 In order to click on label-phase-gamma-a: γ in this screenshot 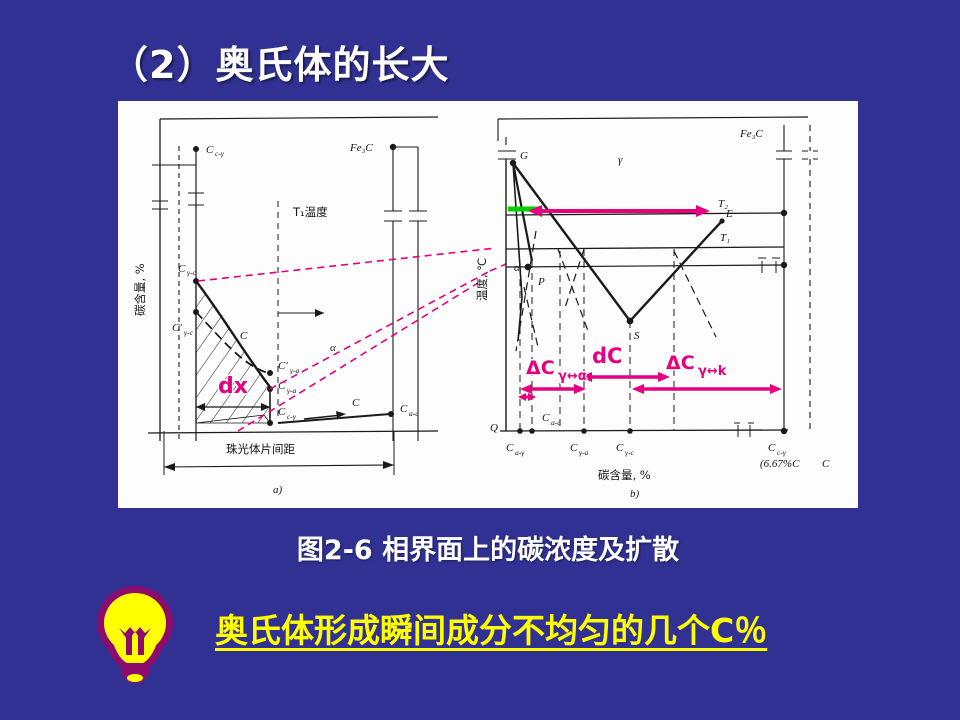, I will do `click(232, 384)`.